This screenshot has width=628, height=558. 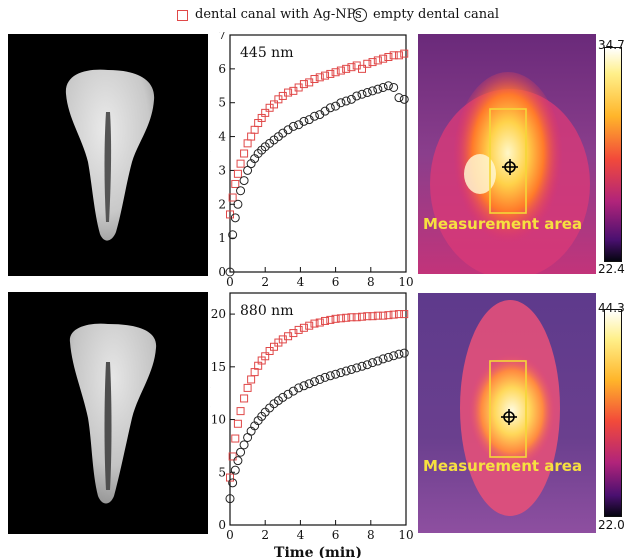 I want to click on y-tick-label: 15, so click(x=218, y=367).